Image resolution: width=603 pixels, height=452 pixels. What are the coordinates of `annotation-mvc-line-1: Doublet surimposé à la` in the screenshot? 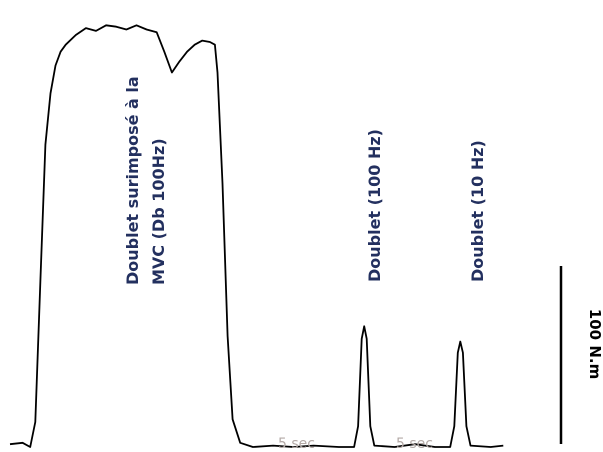 It's located at (132, 180).